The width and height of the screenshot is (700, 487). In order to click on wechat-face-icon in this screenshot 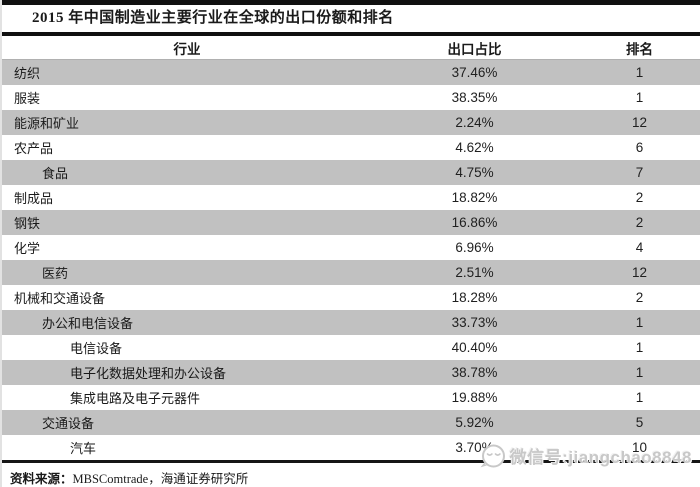, I will do `click(492, 456)`.